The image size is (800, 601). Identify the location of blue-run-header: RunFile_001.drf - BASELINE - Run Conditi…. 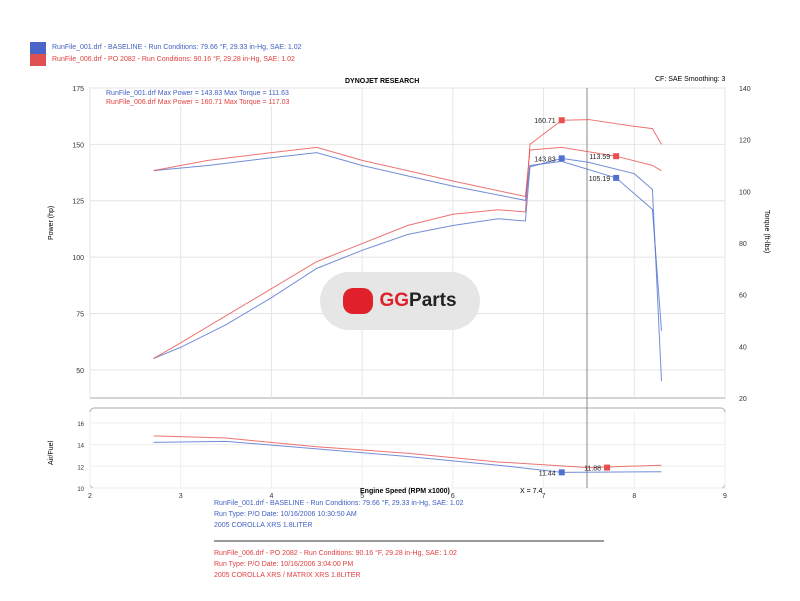
(177, 47).